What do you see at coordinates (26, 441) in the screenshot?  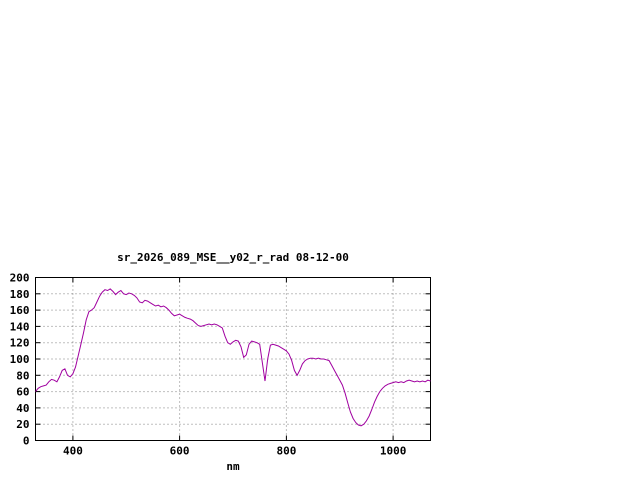 I see `y-tick-label: 0` at bounding box center [26, 441].